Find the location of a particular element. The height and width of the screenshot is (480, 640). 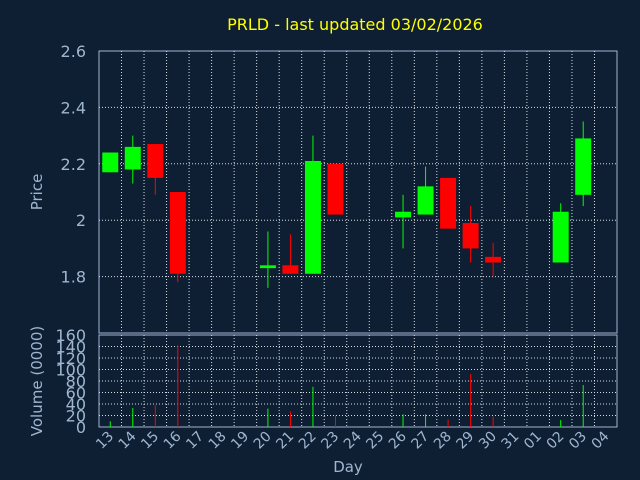

volume-tick-label: 40 is located at coordinates (76, 404).